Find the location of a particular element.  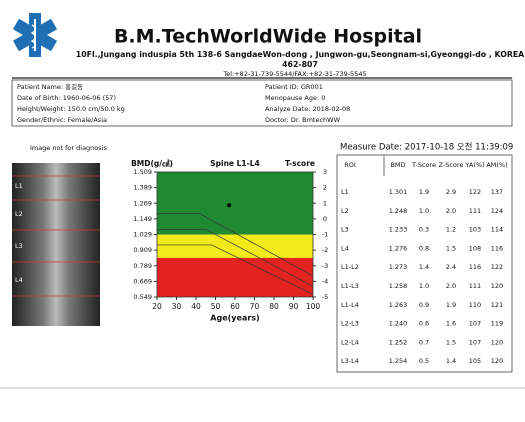

x-tick-label: 100 is located at coordinates (313, 306).